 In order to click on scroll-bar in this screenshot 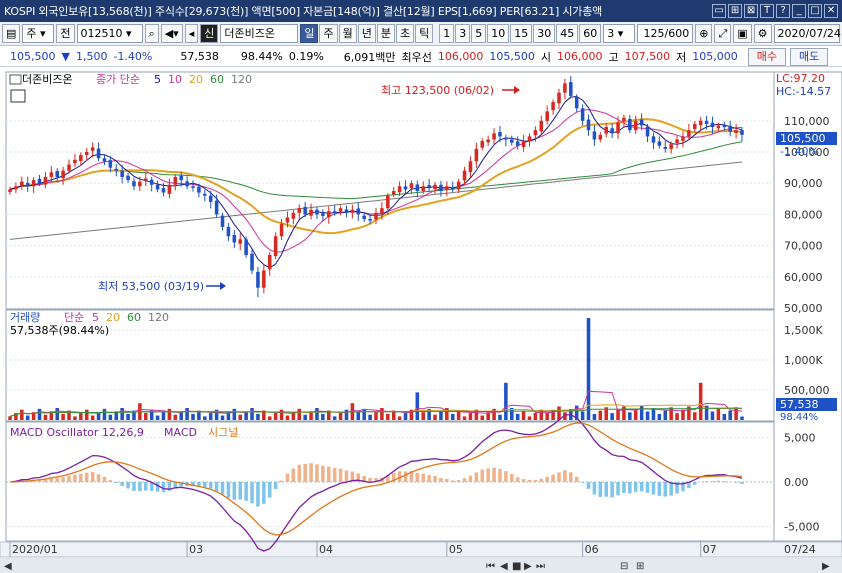, I will do `click(421, 565)`.